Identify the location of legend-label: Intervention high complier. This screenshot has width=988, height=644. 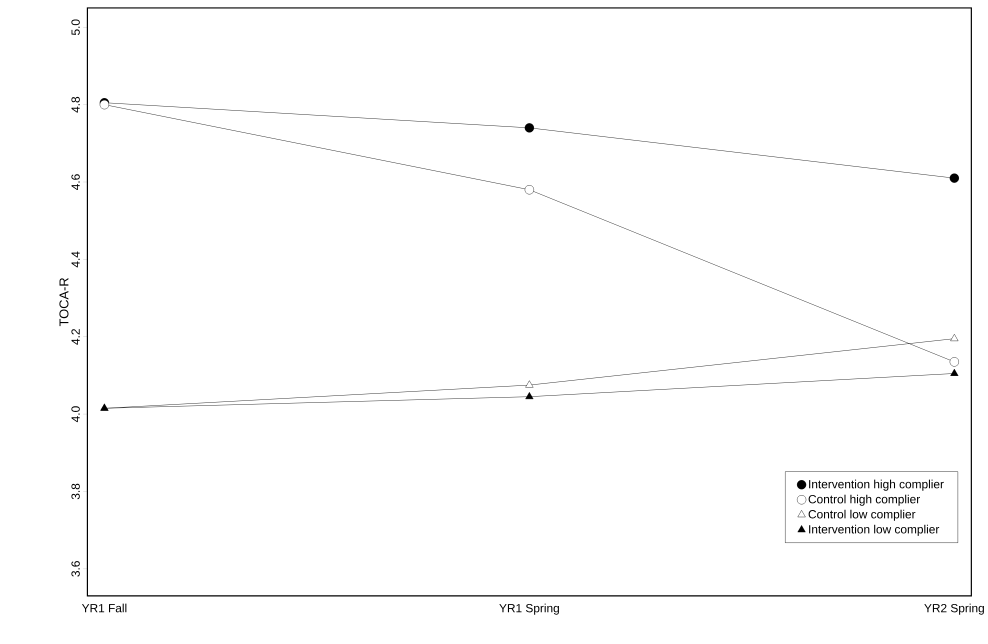
(876, 485).